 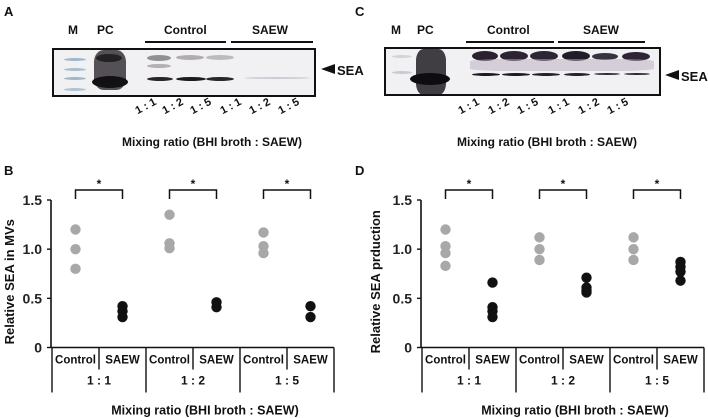 I want to click on panel-letter-b: B, so click(x=9, y=170).